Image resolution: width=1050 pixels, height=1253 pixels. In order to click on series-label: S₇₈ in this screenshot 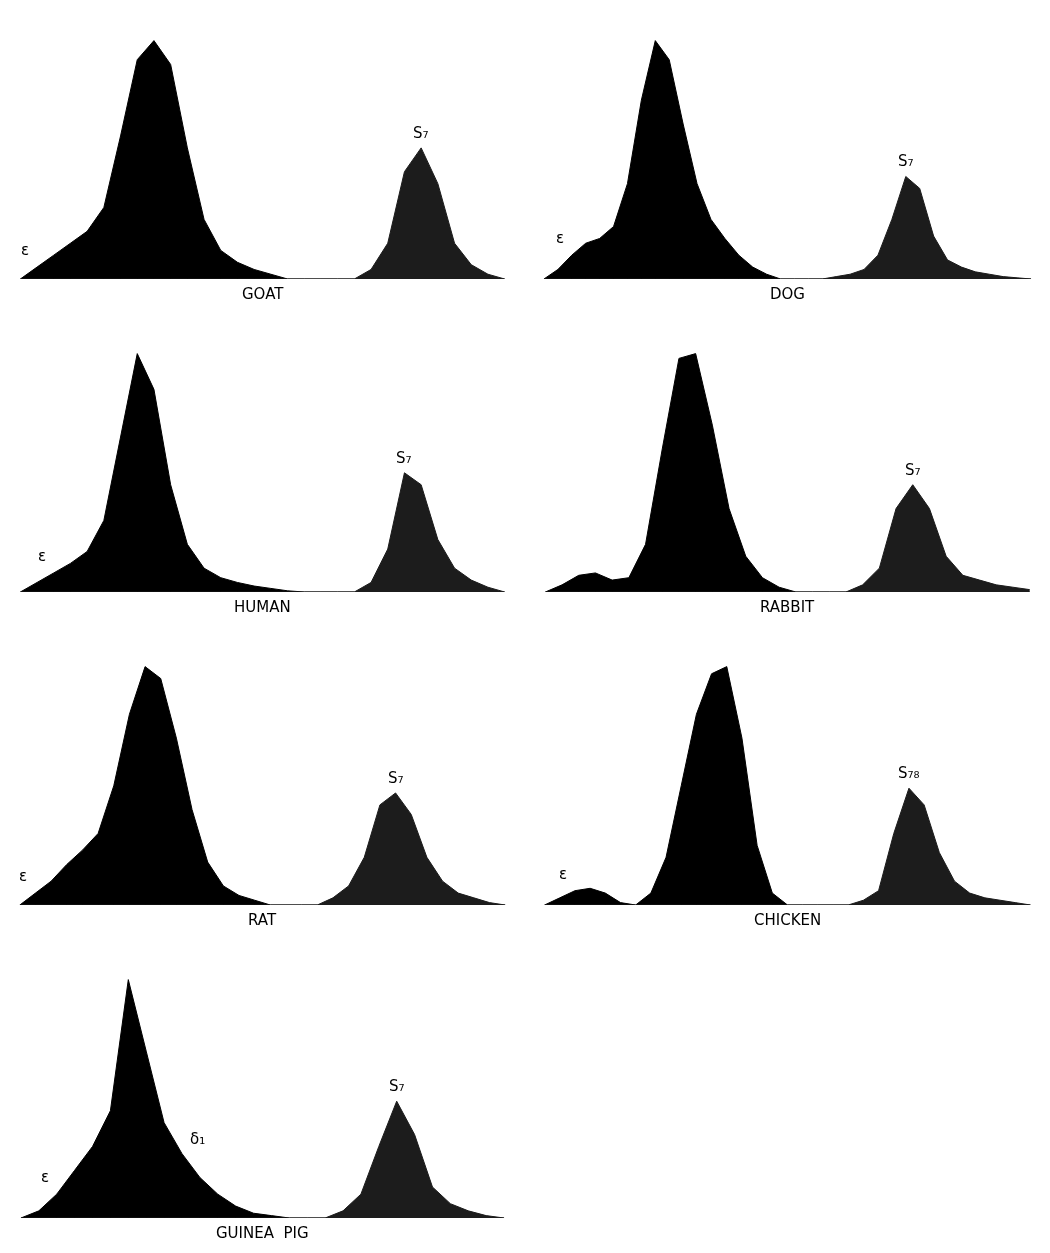, I will do `click(909, 773)`.